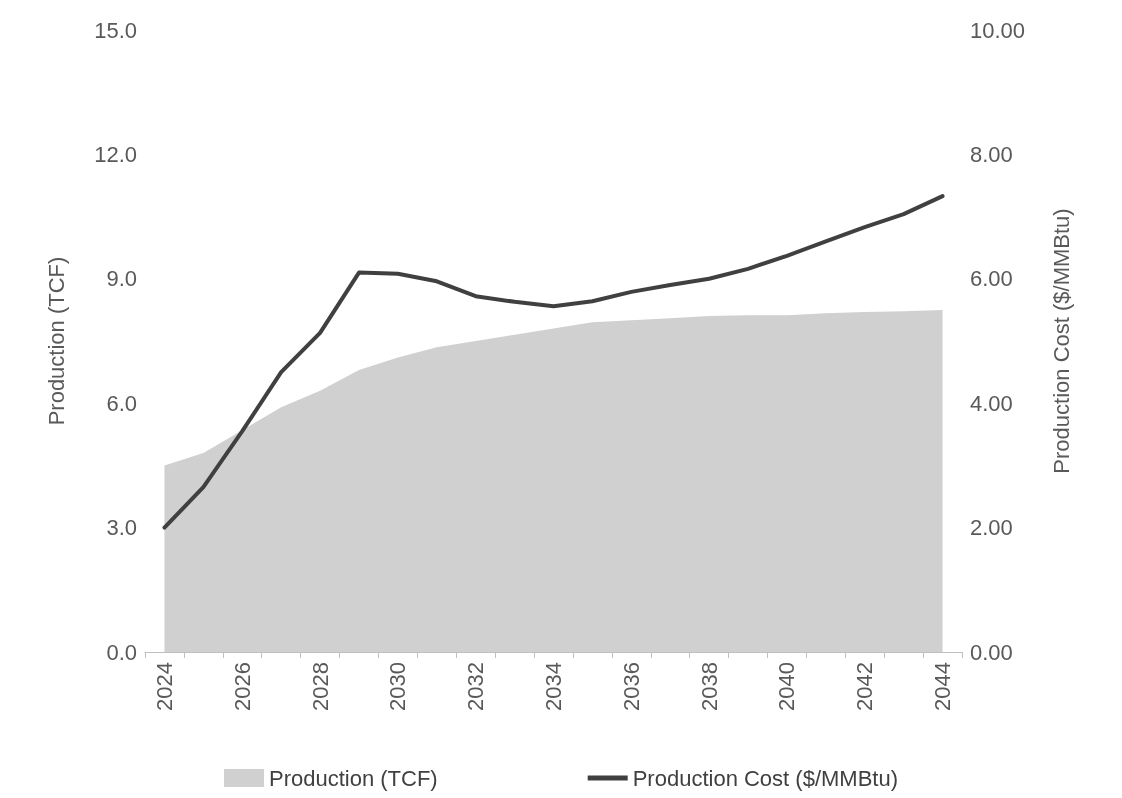 The image size is (1122, 798). What do you see at coordinates (164, 686) in the screenshot?
I see `x-tick-label: 2024` at bounding box center [164, 686].